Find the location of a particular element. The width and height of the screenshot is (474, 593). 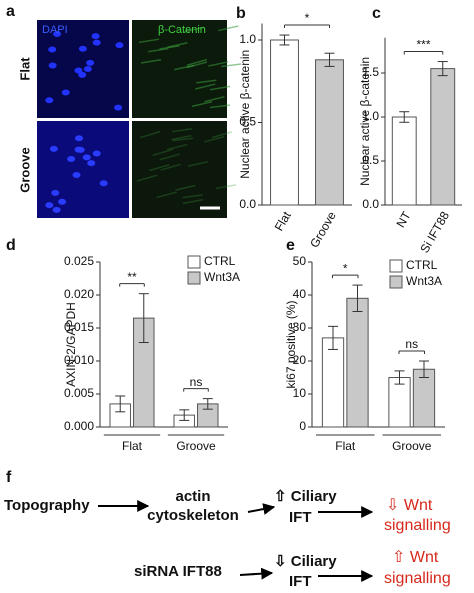

y-tick-label: 0.015 is located at coordinates (79, 327).